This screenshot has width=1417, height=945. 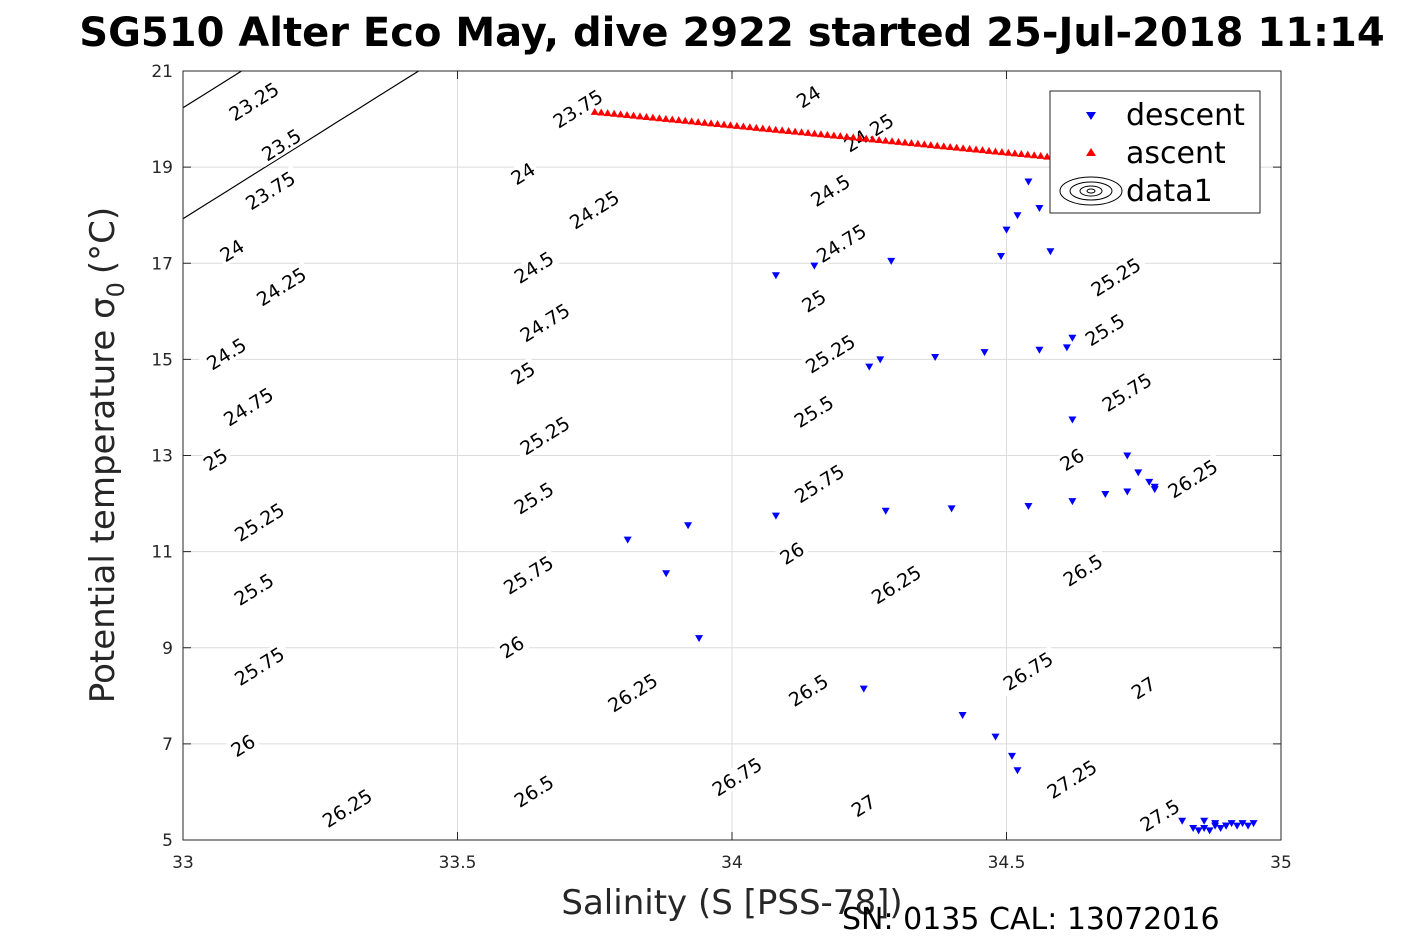 I want to click on isopycnal-27.5, so click(x=301, y=145).